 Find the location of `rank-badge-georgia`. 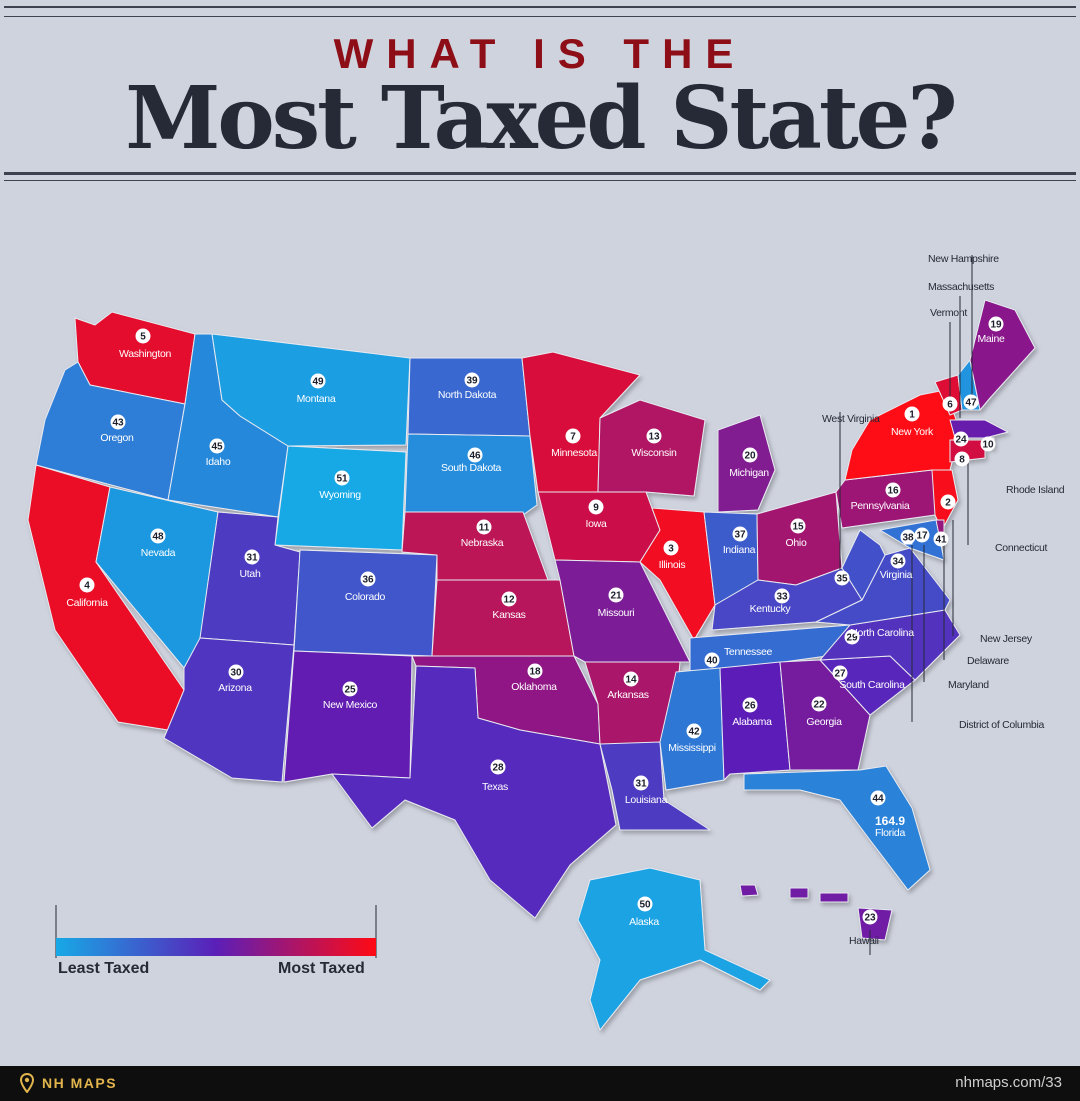

rank-badge-georgia is located at coordinates (819, 704).